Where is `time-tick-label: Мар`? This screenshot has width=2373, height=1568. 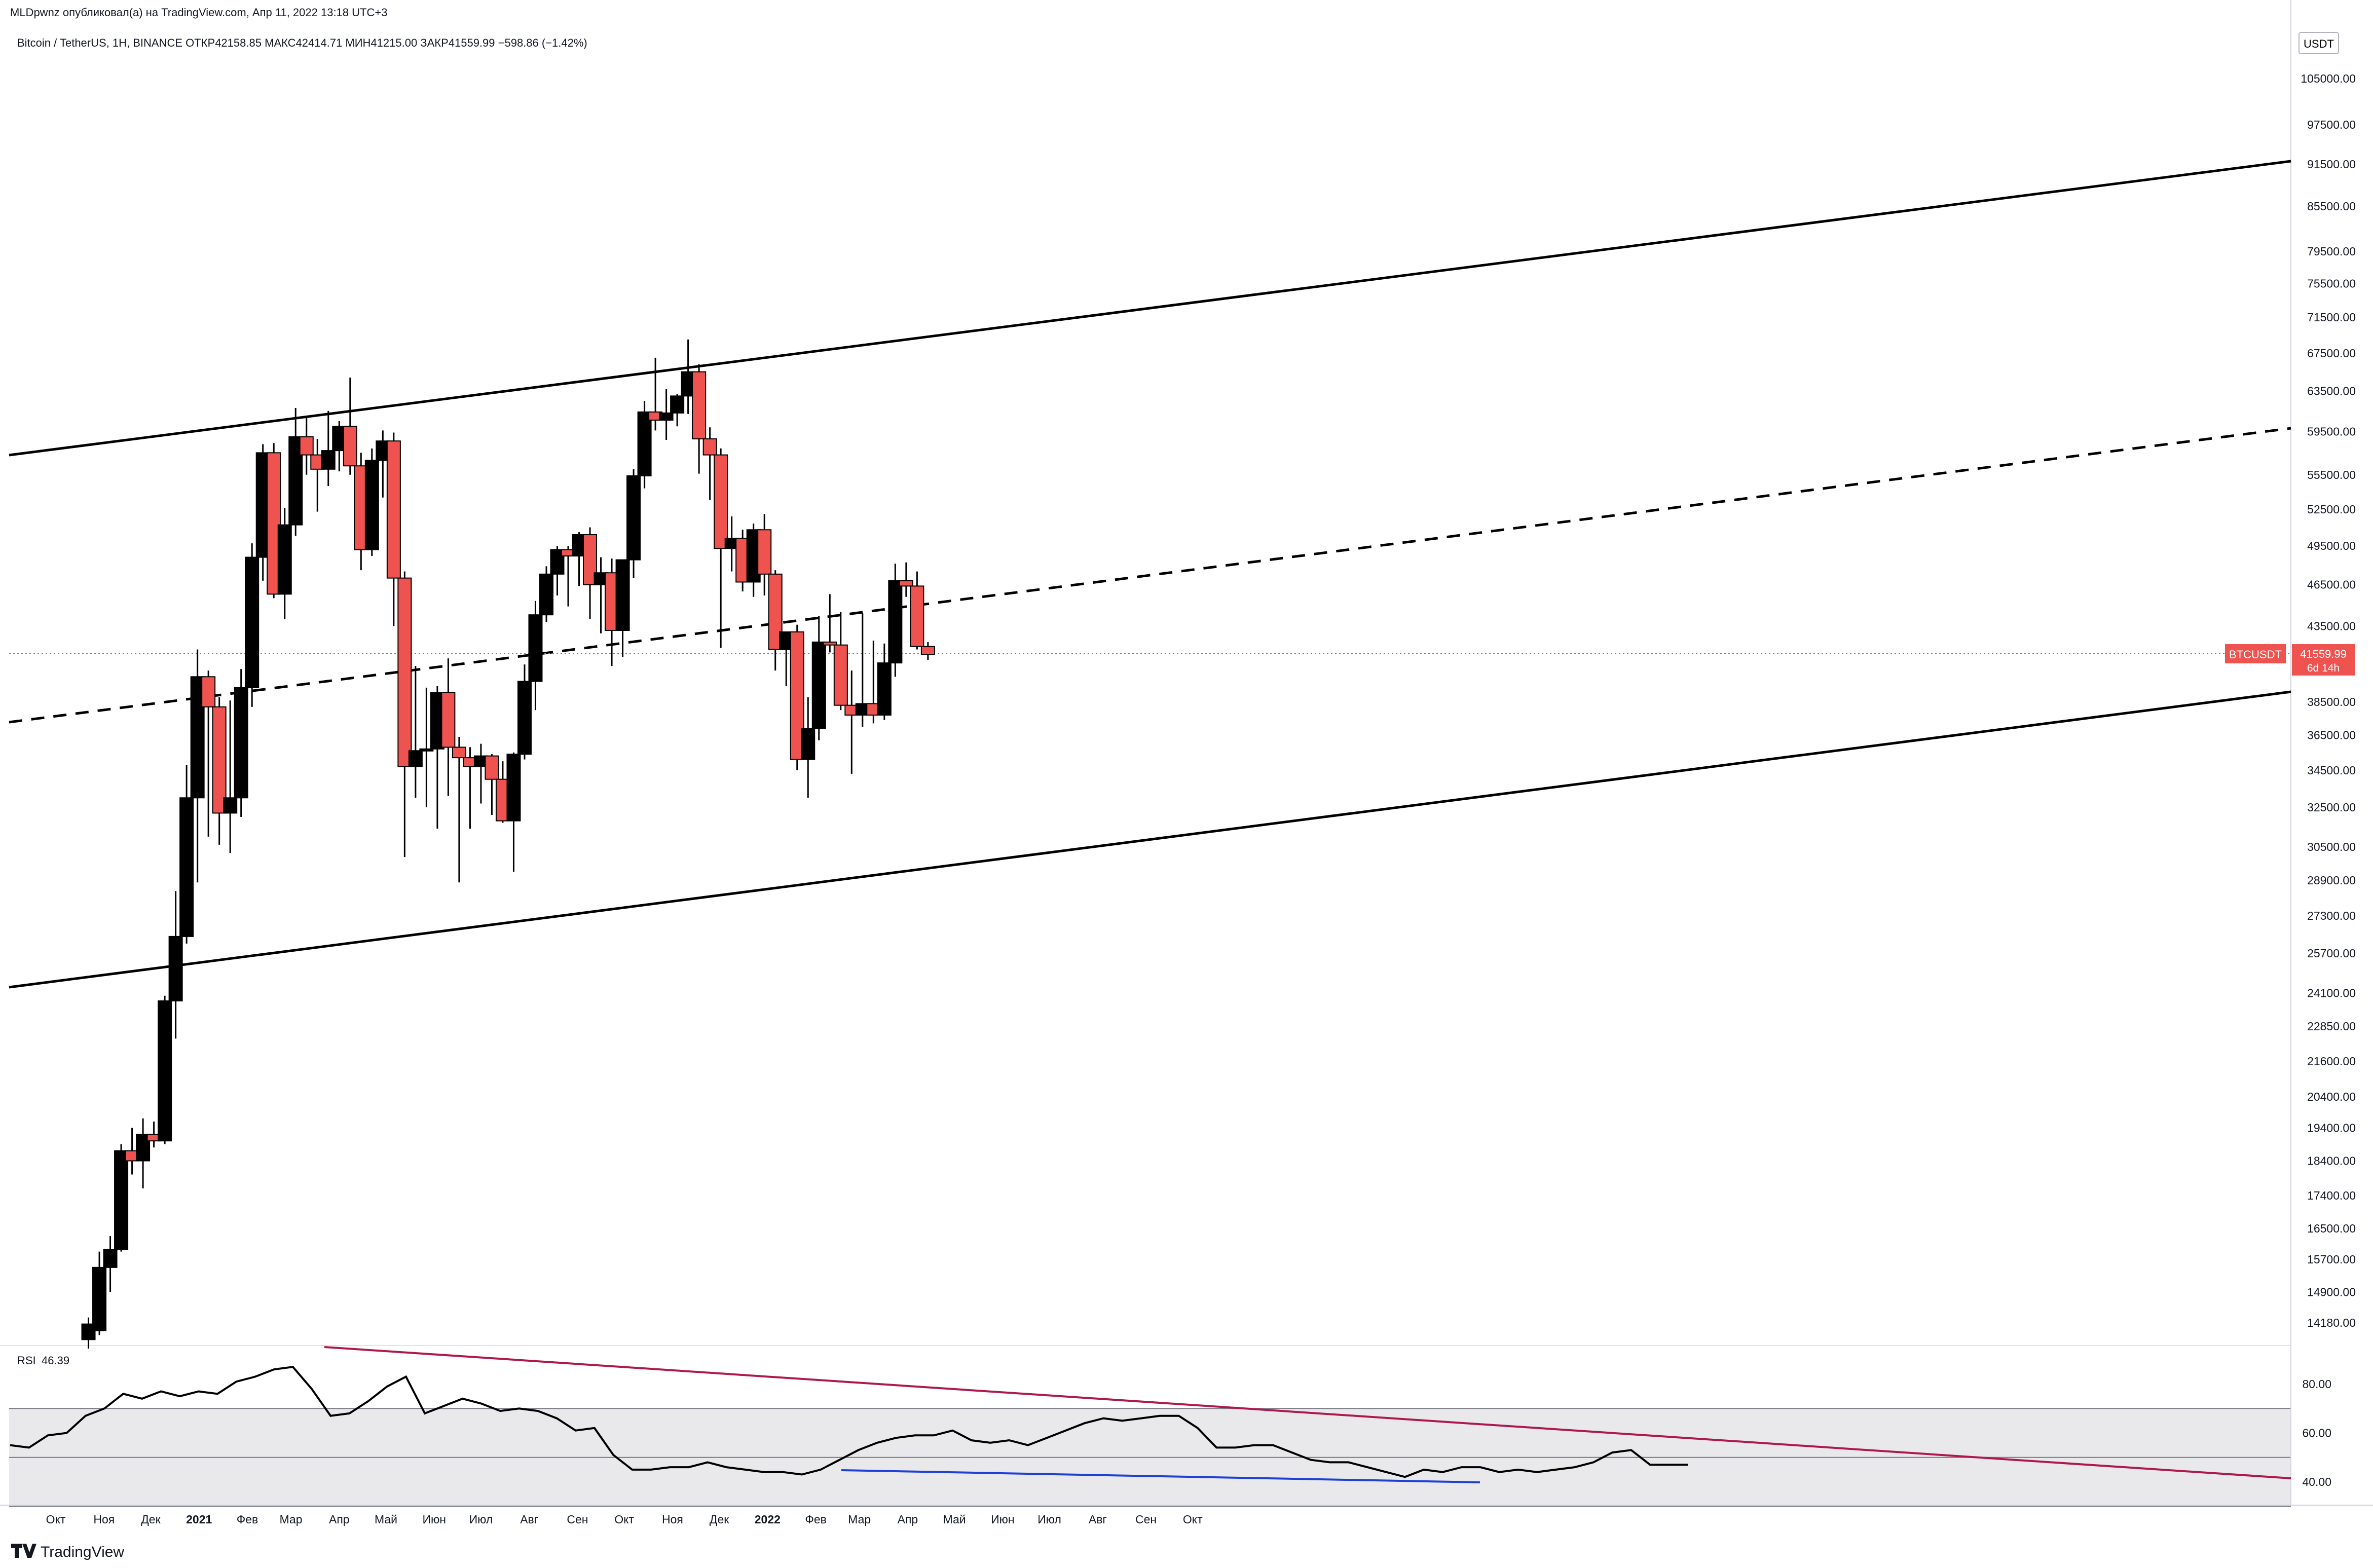
time-tick-label: Мар is located at coordinates (291, 1519).